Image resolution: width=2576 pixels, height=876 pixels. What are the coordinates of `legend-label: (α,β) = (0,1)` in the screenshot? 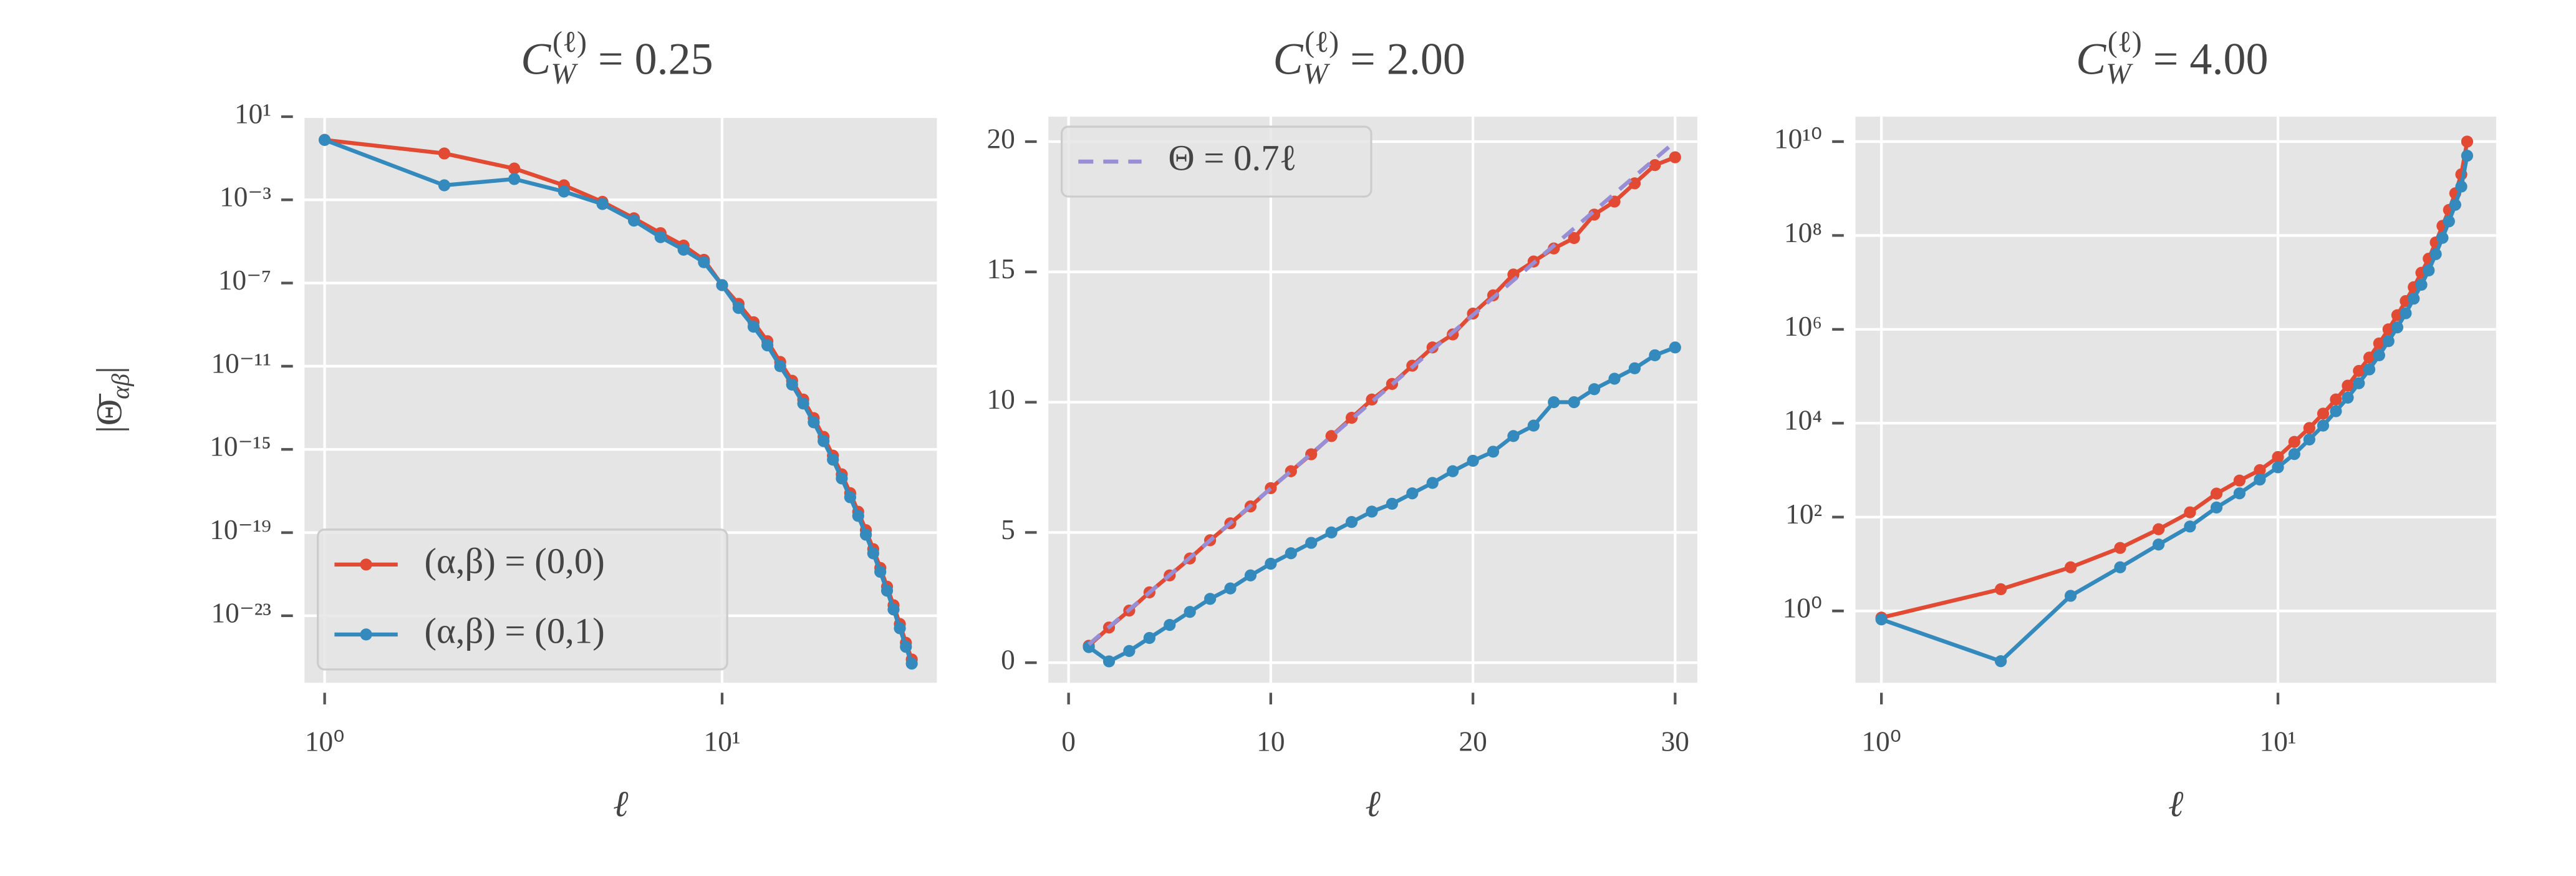 It's located at (514, 630).